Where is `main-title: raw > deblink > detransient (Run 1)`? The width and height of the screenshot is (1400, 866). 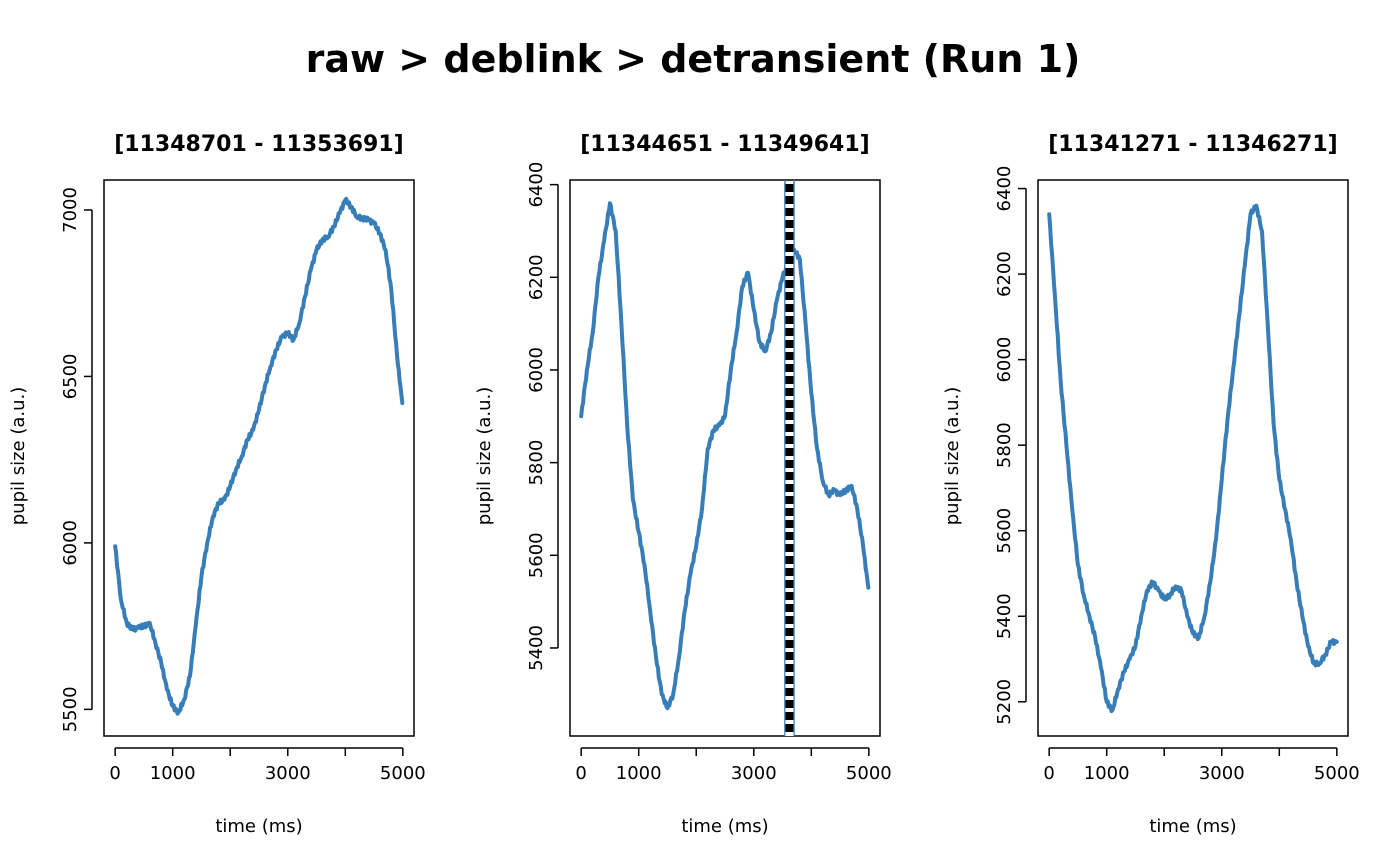
main-title: raw > deblink > detransient (Run 1) is located at coordinates (693, 59).